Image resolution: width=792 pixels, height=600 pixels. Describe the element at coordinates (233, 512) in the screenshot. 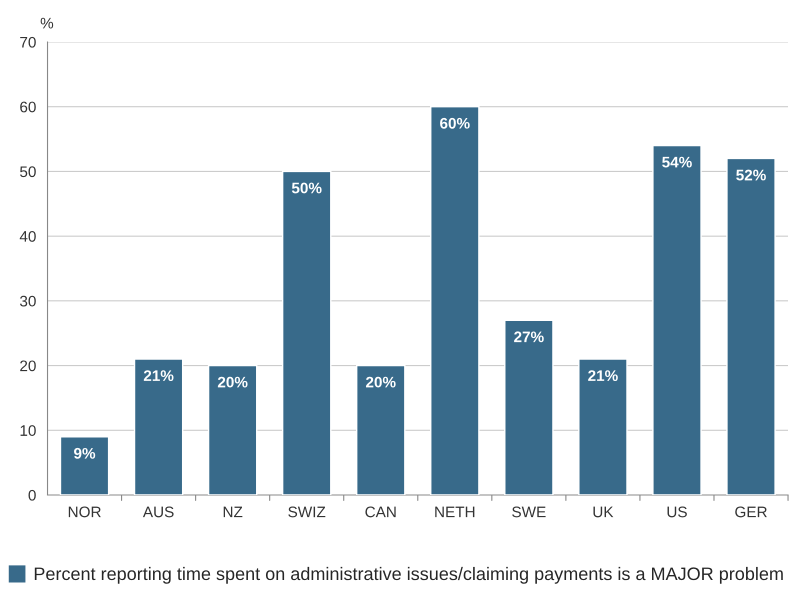

I see `x-tick-label: NZ` at that location.